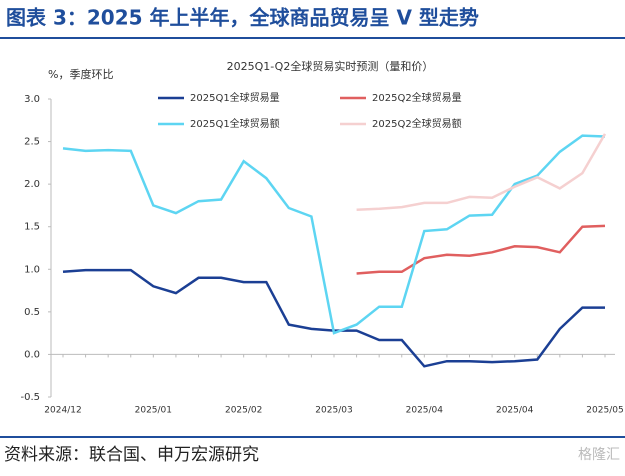 The width and height of the screenshot is (625, 476). Describe the element at coordinates (235, 123) in the screenshot. I see `legend-label: 2025Q1全球贸易额` at that location.